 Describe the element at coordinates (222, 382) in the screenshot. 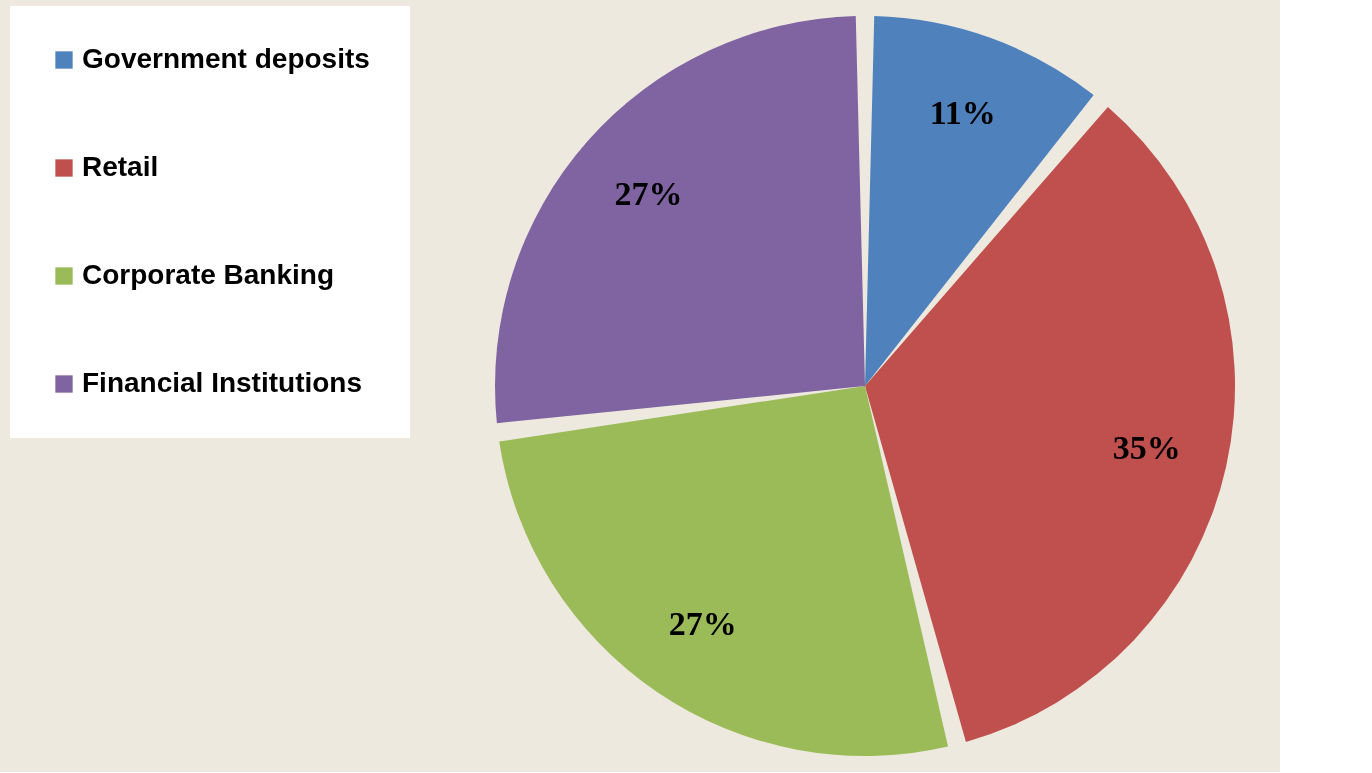

I see `legend-label: Financial Institutions` at that location.